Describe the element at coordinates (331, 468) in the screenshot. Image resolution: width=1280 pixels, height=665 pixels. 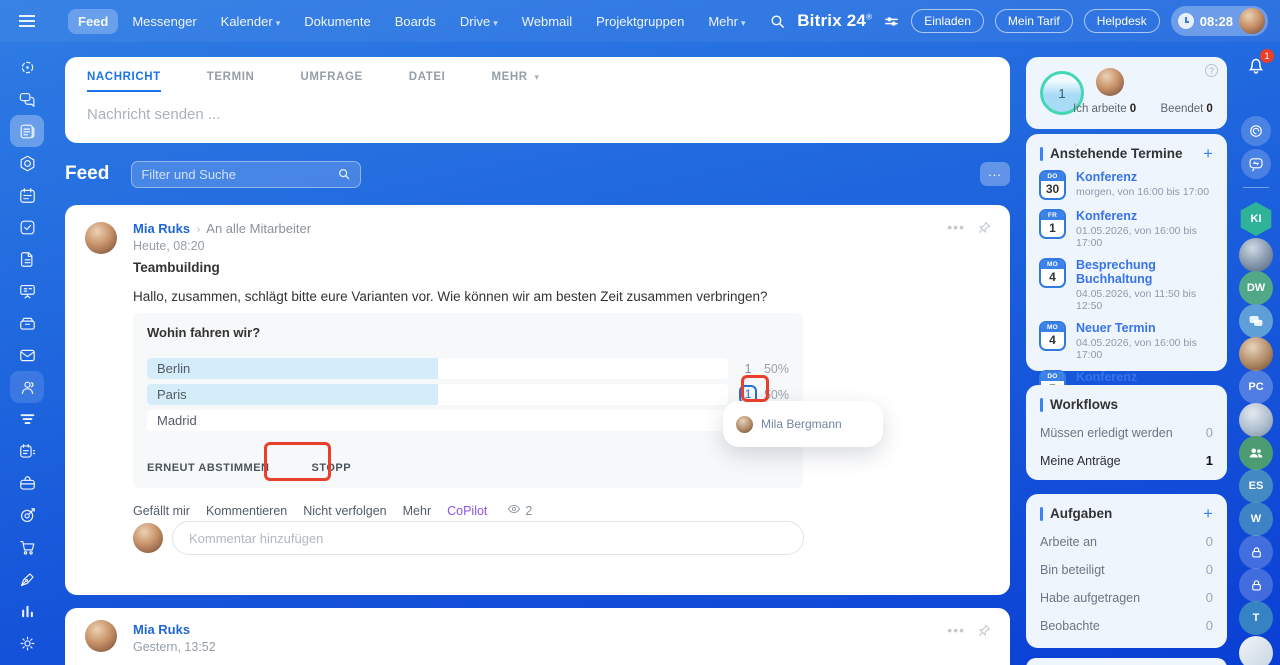
I see `stop-button: STOPP` at that location.